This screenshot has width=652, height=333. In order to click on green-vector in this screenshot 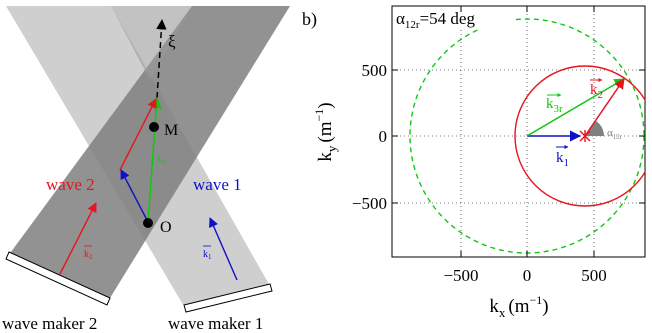, I will do `click(154, 160)`.